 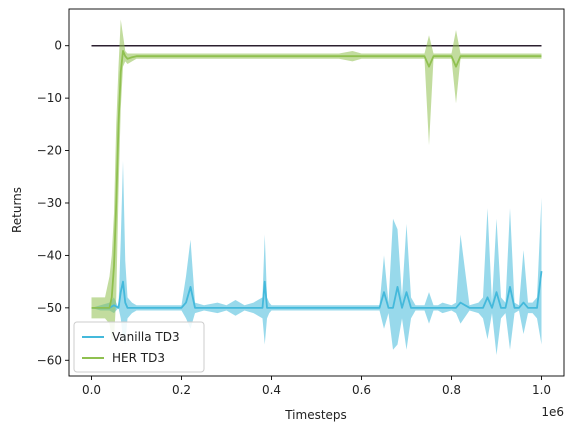 What do you see at coordinates (138, 358) in the screenshot?
I see `legend-entry-label: HER TD3` at bounding box center [138, 358].